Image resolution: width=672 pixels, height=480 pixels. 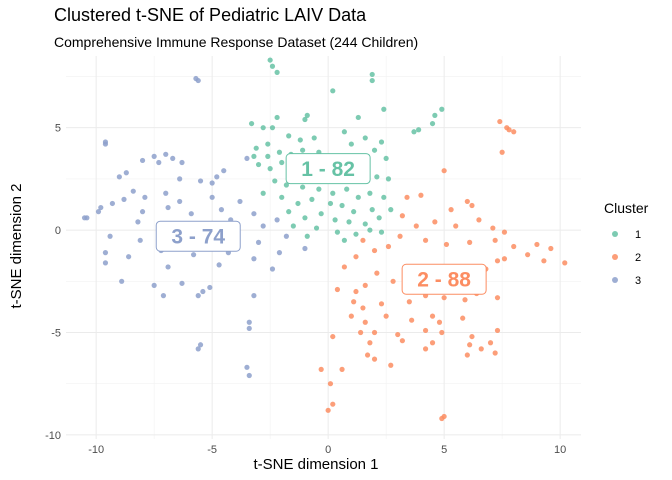 I want to click on x-tick-label: -10, so click(x=96, y=450).